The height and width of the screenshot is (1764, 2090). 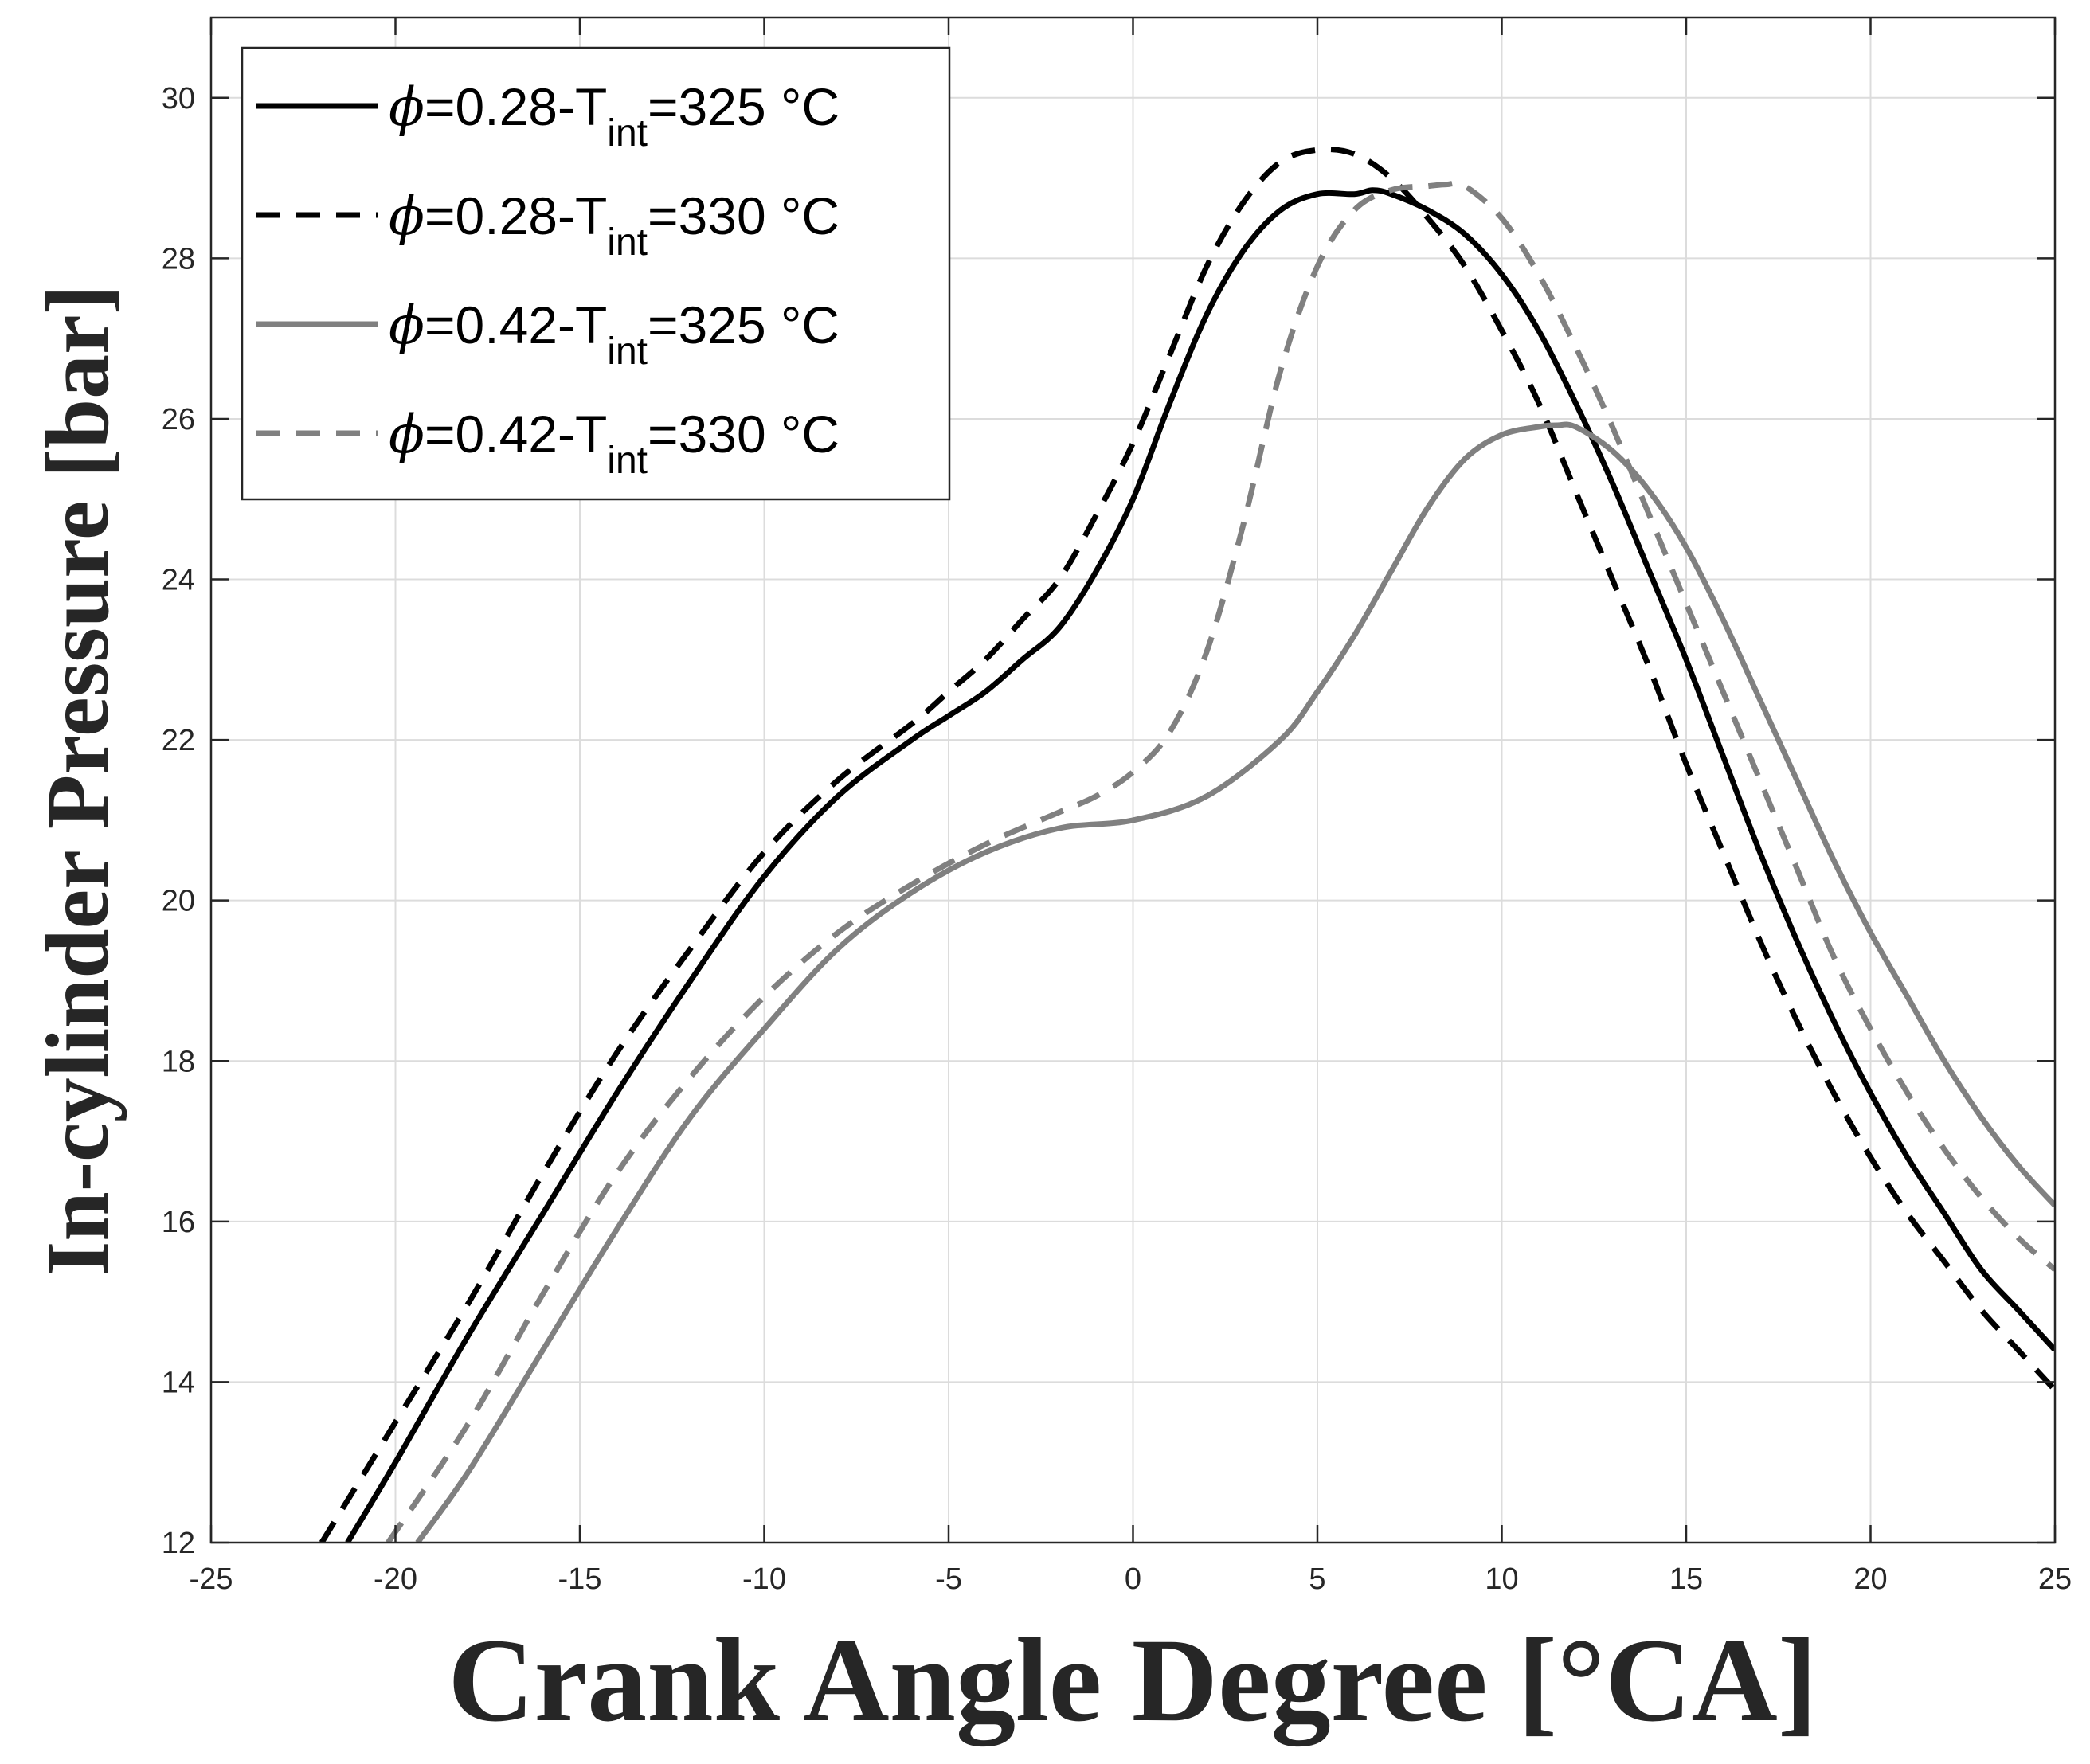 I want to click on legend-label-1: ϕ=0.28-Tint=325 °C, so click(x=614, y=115).